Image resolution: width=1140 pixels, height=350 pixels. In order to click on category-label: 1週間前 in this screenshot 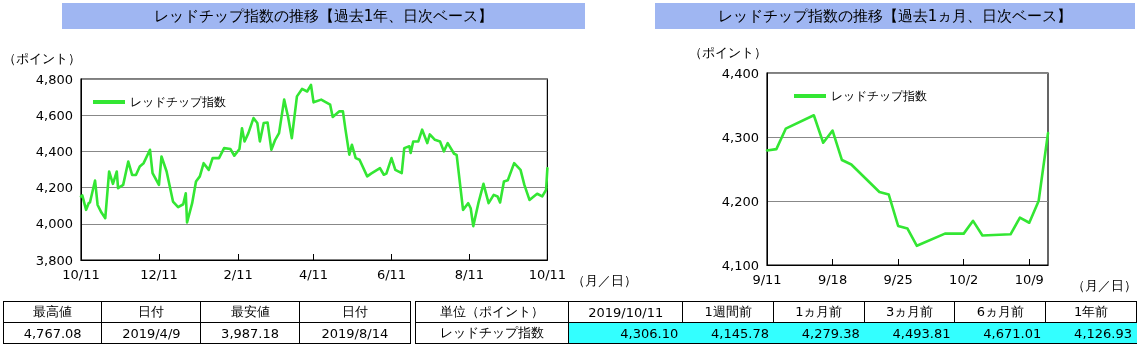, I will do `click(728, 312)`.